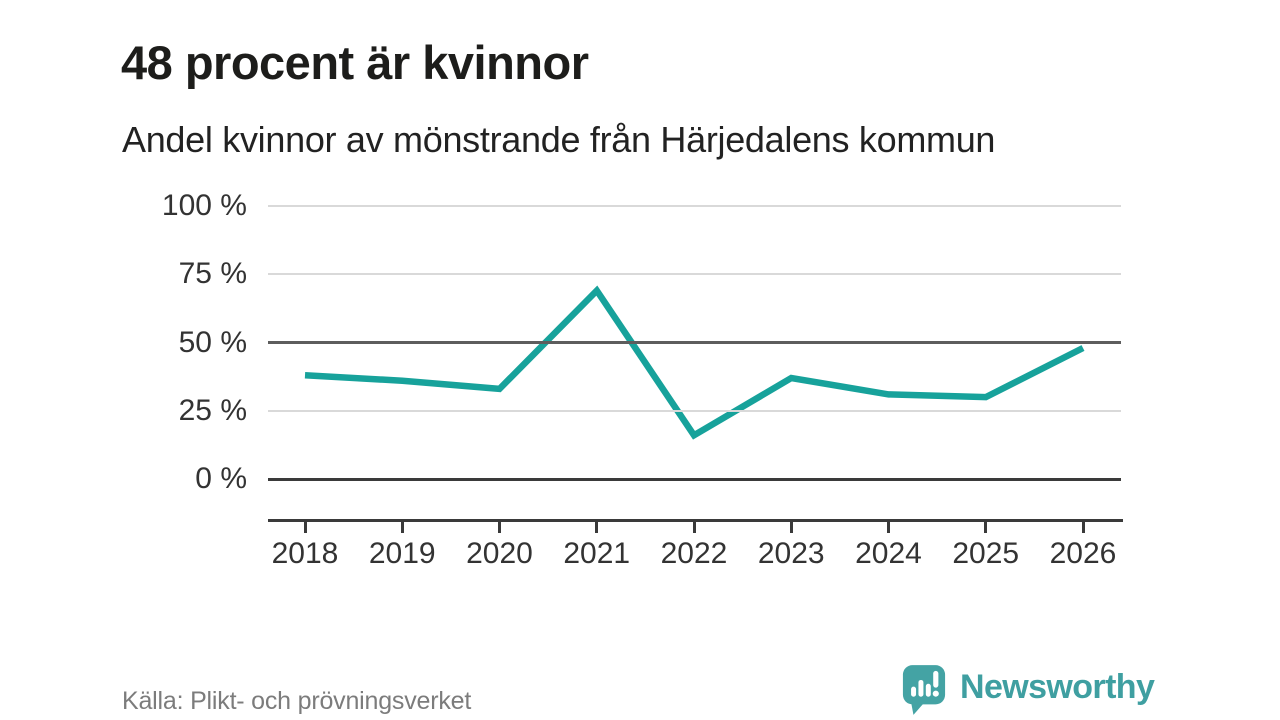 This screenshot has height=720, width=1280. Describe the element at coordinates (888, 553) in the screenshot. I see `x-axis-tick-label: 2024` at that location.